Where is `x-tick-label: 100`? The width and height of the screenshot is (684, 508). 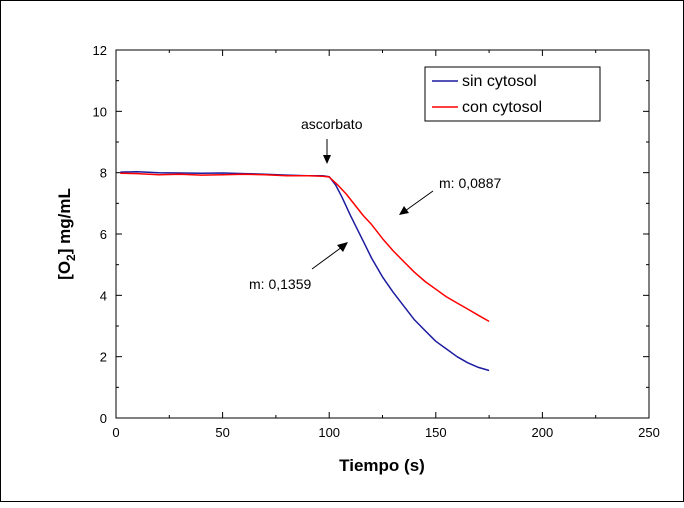
x-tick-label: 100 is located at coordinates (329, 432).